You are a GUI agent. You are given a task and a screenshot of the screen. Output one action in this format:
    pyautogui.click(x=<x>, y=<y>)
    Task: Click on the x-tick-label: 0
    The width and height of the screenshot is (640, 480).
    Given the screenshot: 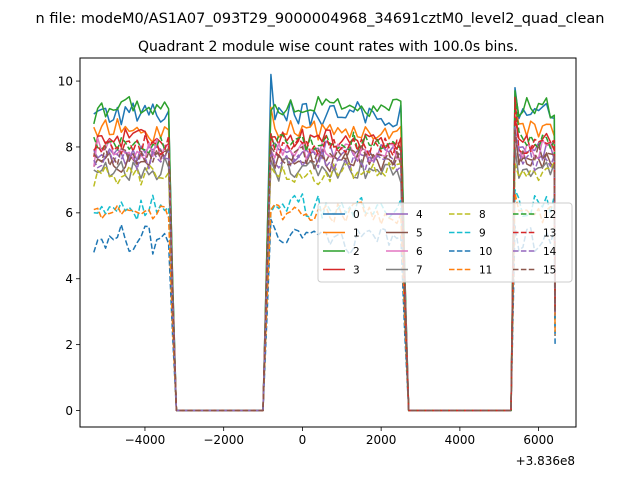 What is the action you would take?
    pyautogui.click(x=303, y=440)
    